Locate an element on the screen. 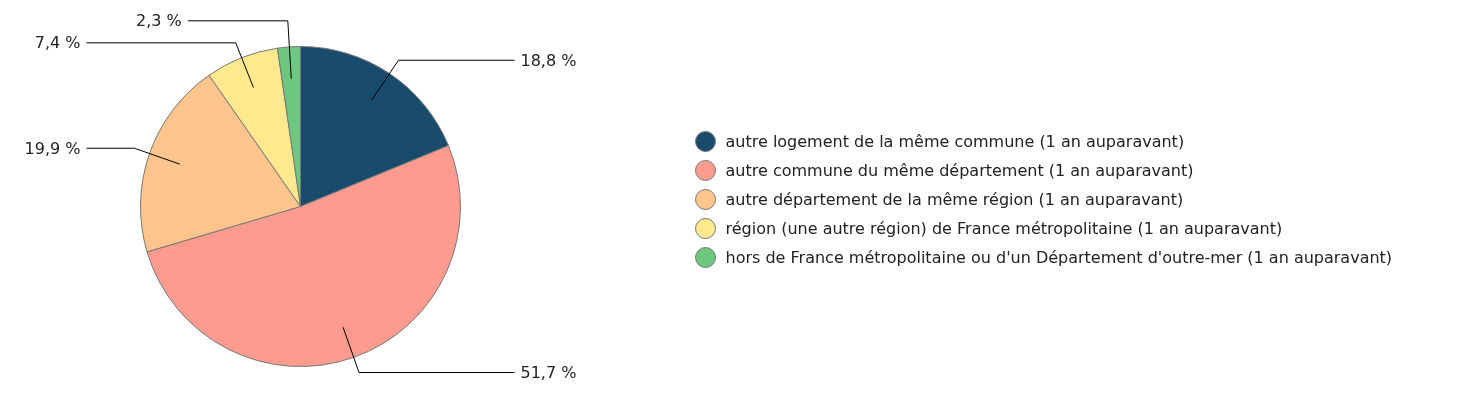 This screenshot has height=406, width=1464. legend-label: autre commune du même département (1 an auparavant) is located at coordinates (959, 170).